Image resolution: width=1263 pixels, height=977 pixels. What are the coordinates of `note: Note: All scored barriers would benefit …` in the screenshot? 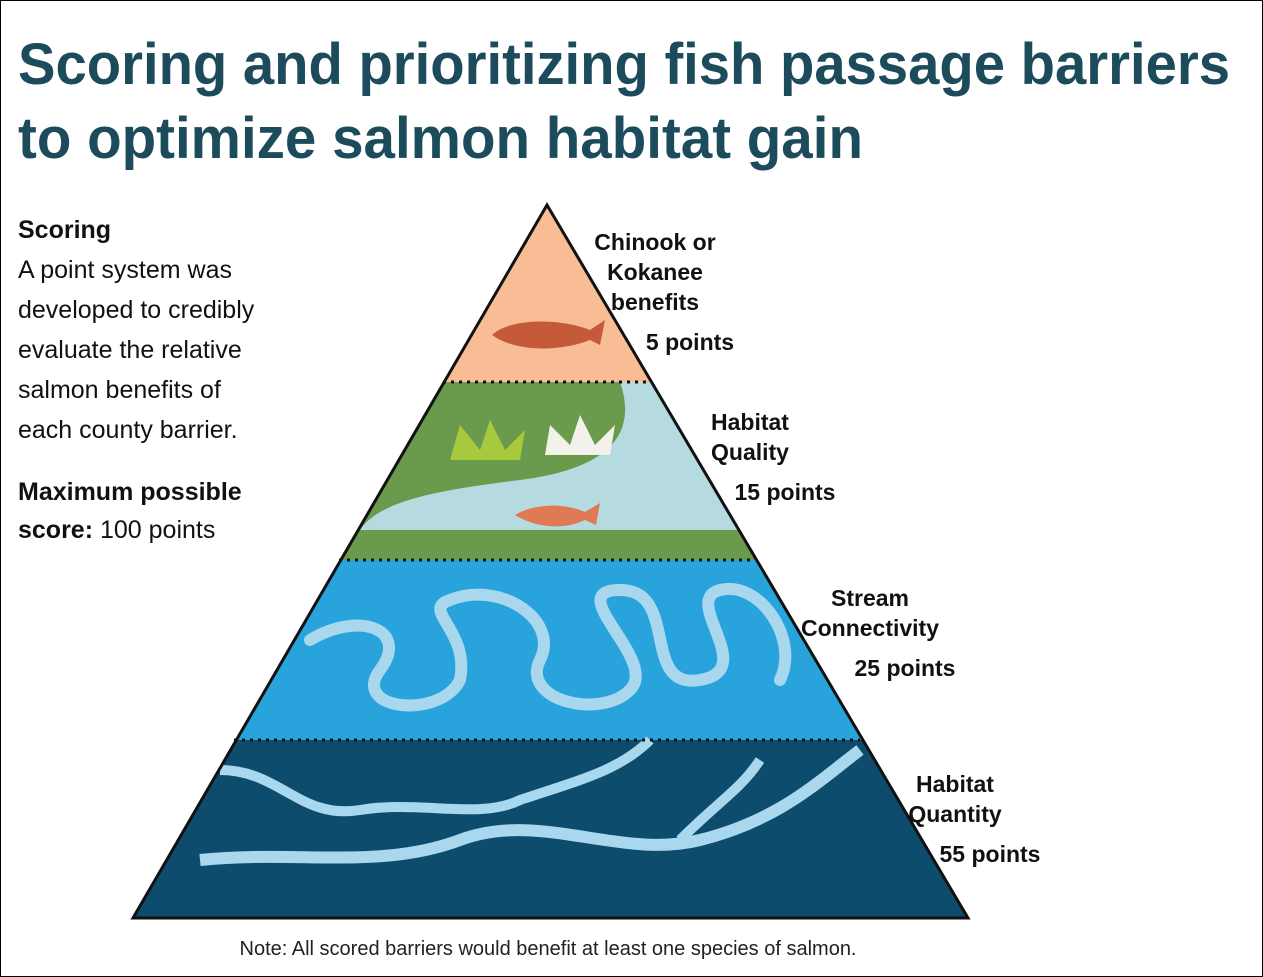 It's located at (548, 949).